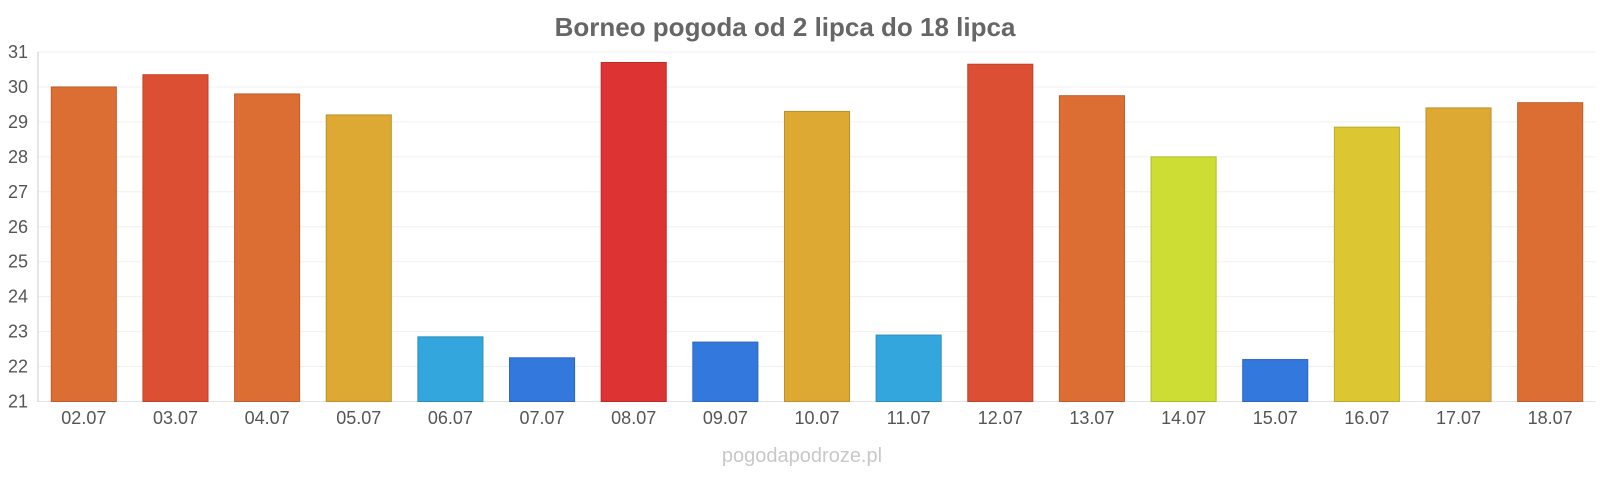 The width and height of the screenshot is (1600, 480). I want to click on x-tick-label: 16.07, so click(1366, 418).